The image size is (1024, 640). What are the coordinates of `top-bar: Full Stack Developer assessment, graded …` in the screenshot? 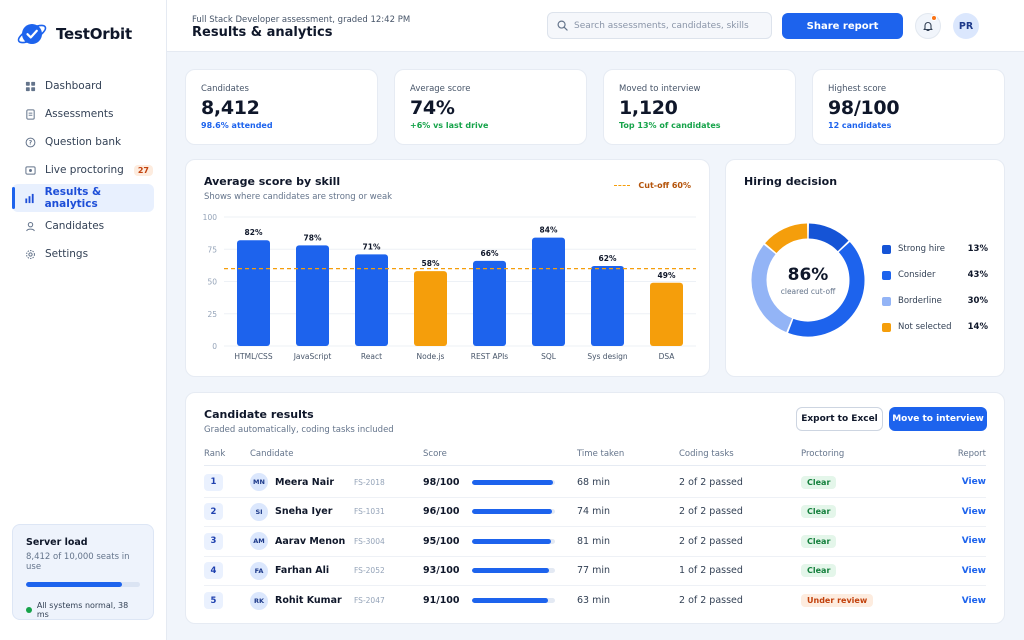 It's located at (595, 26).